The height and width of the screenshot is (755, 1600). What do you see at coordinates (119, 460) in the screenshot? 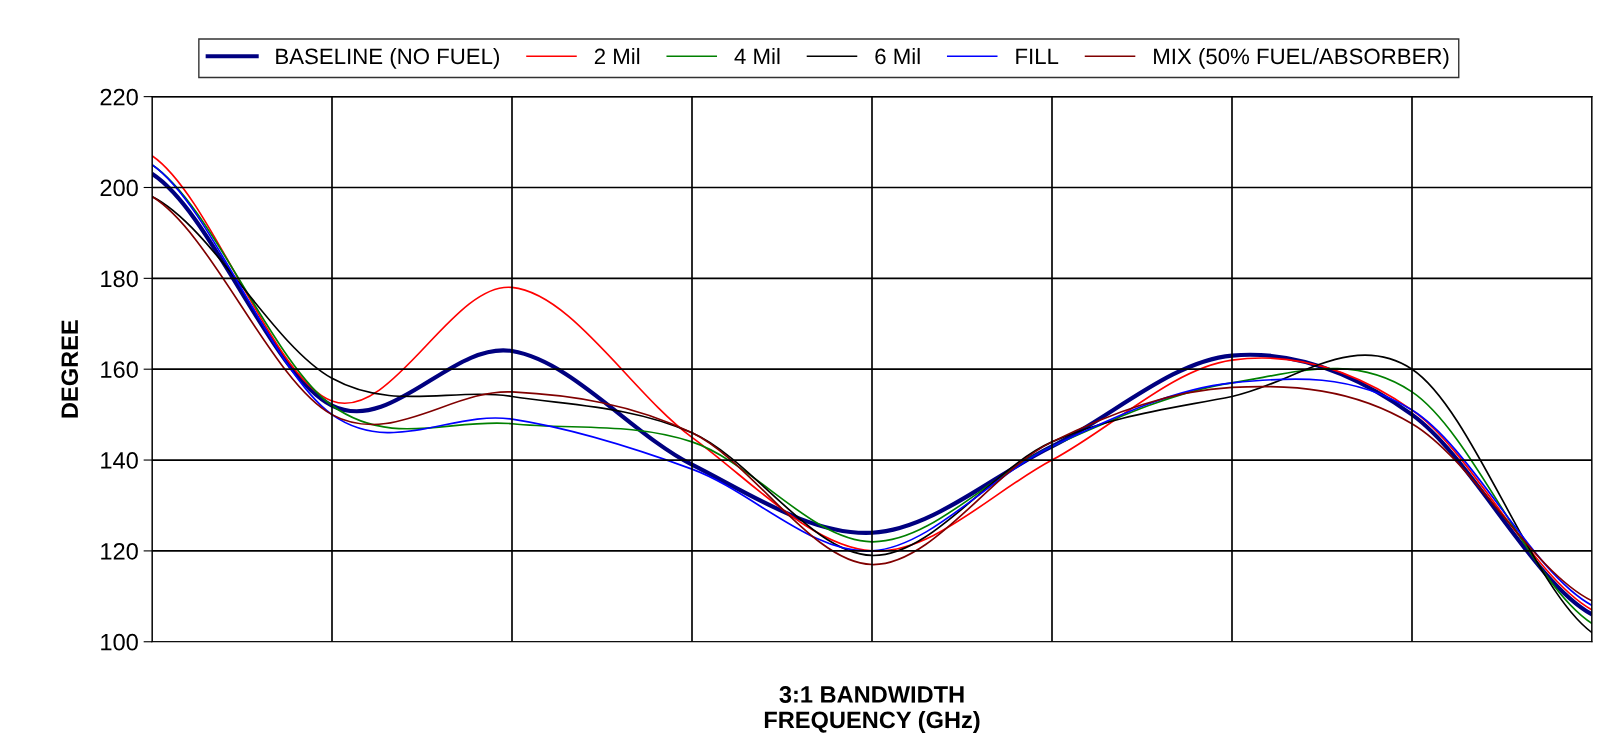
I see `y-tick-label: 140` at bounding box center [119, 460].